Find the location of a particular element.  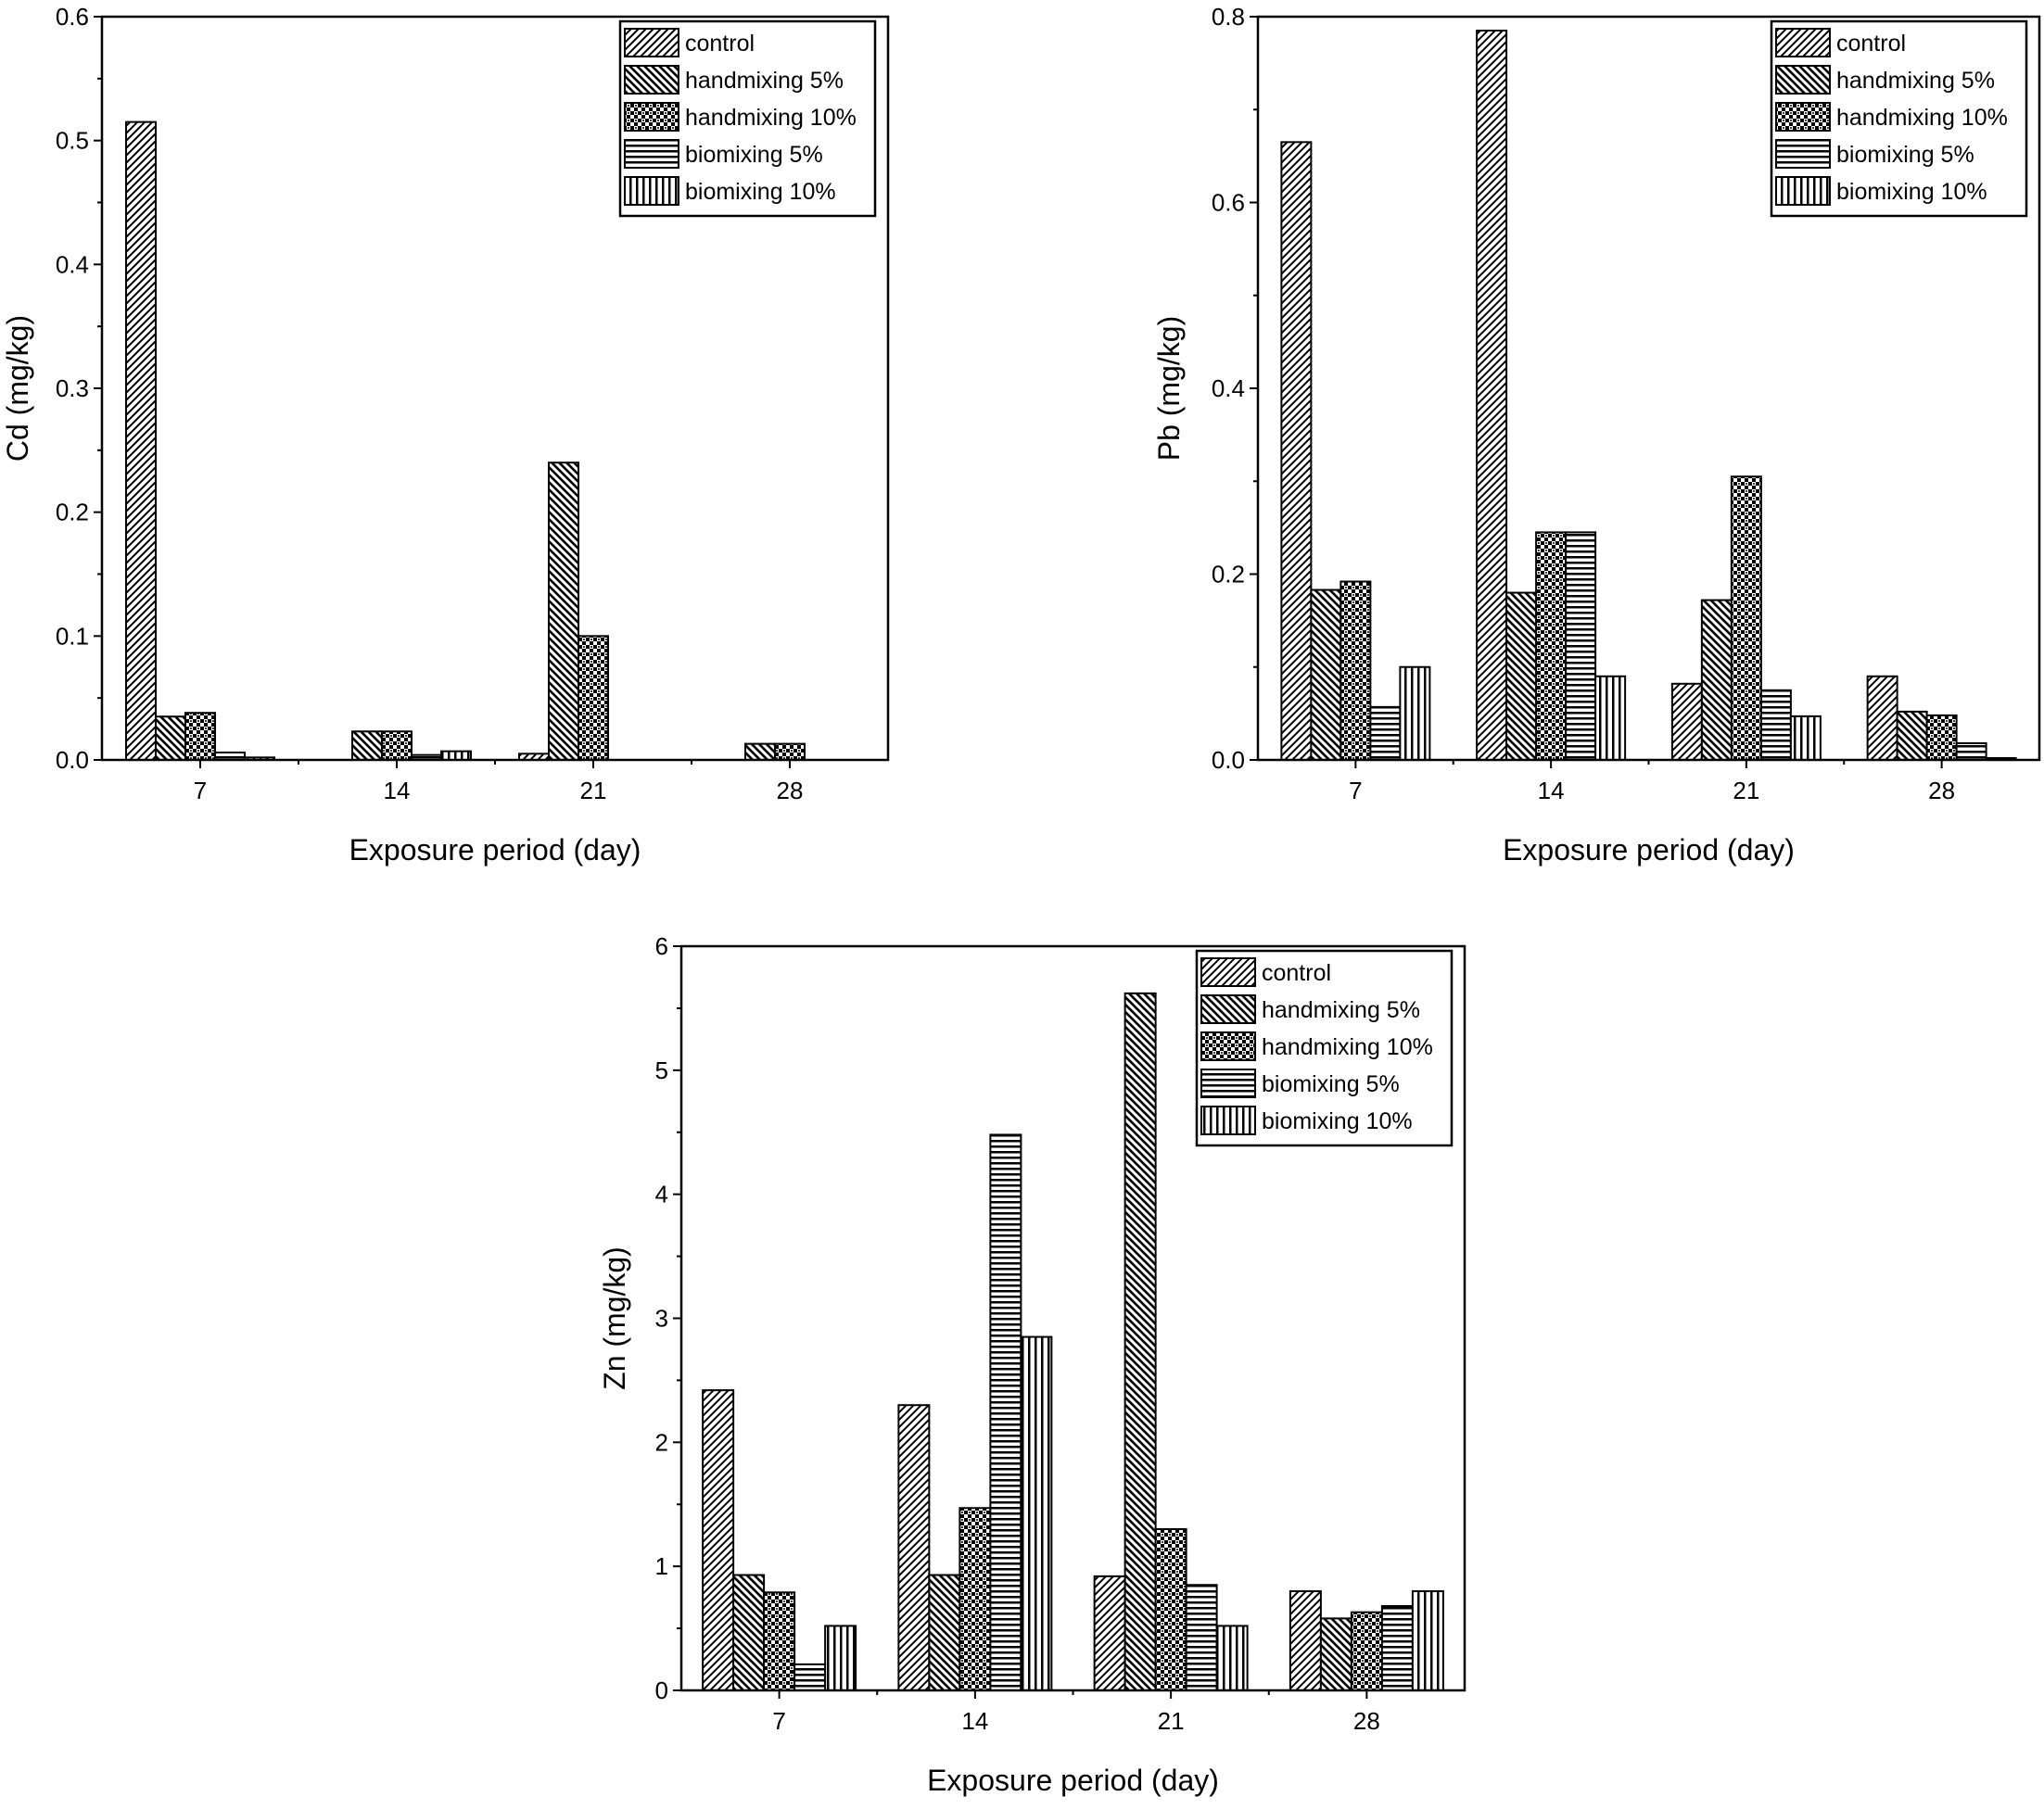

y-tick-label: 0.1 is located at coordinates (73, 636).